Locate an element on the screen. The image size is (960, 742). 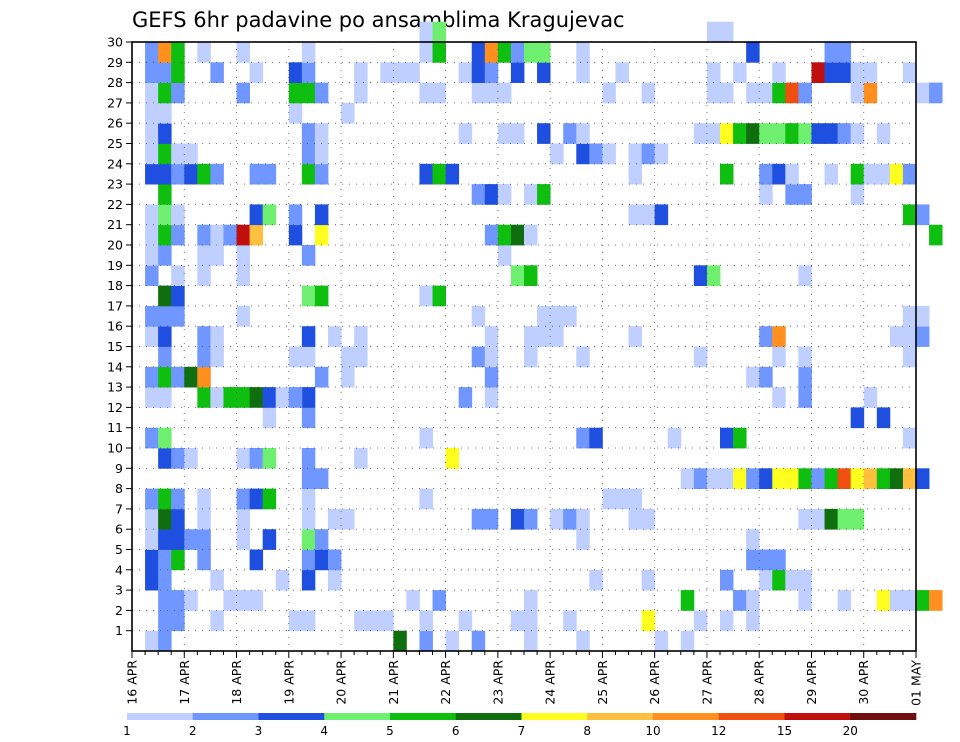
colorbar-swatch is located at coordinates (620, 716).